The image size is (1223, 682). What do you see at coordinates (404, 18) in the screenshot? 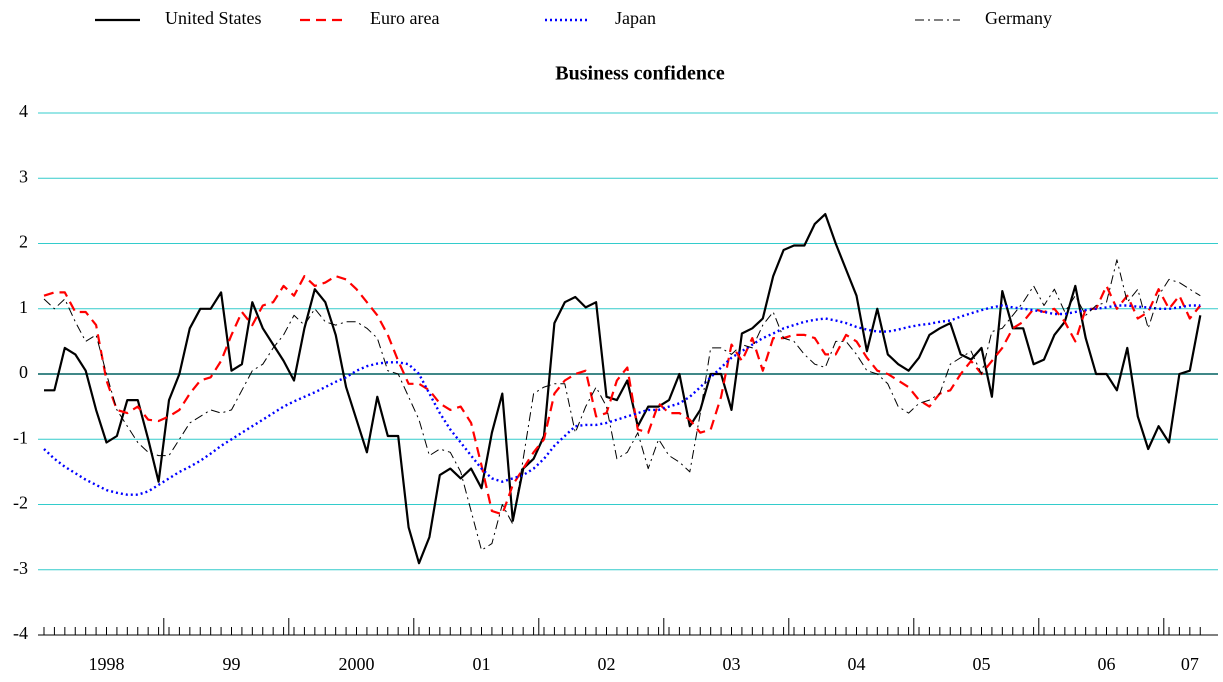
I see `legend-label: Euro area` at bounding box center [404, 18].